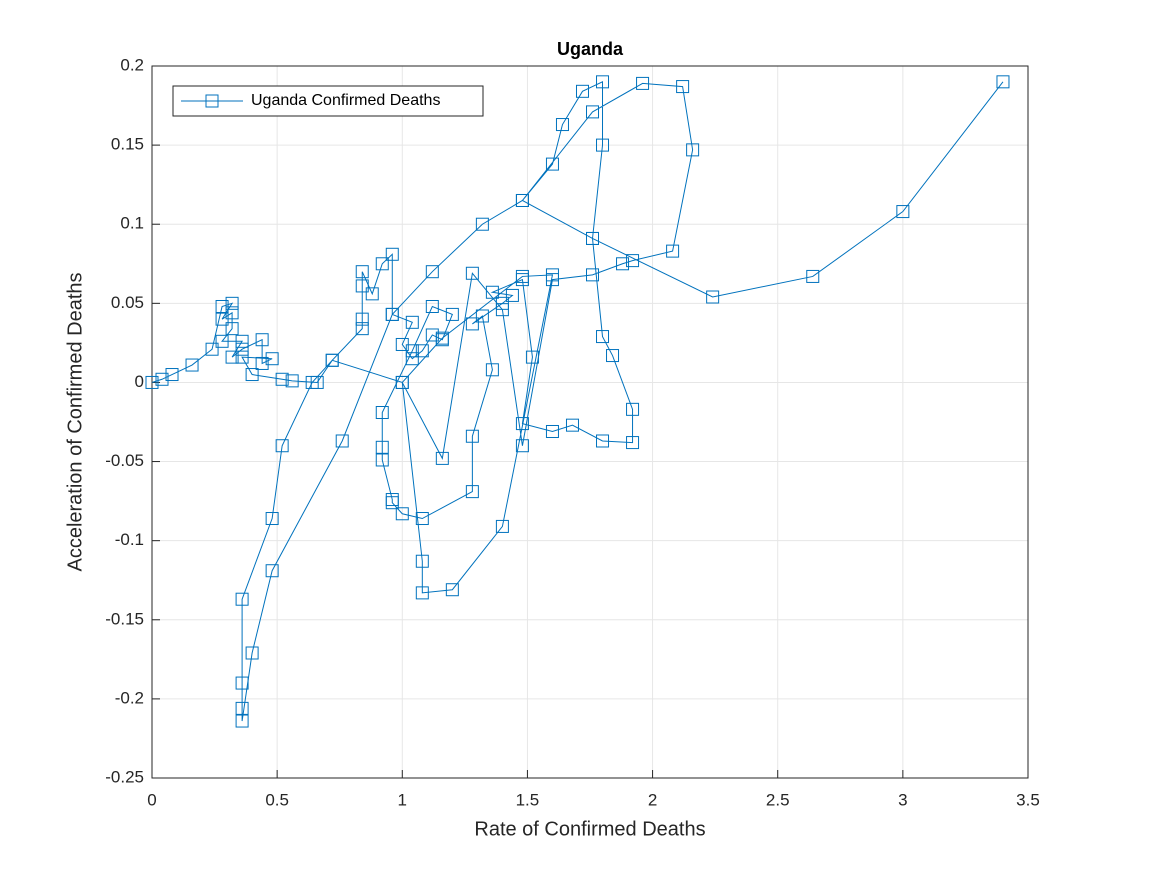 Image resolution: width=1167 pixels, height=875 pixels. I want to click on y-tick-label: -0.2, so click(129, 697).